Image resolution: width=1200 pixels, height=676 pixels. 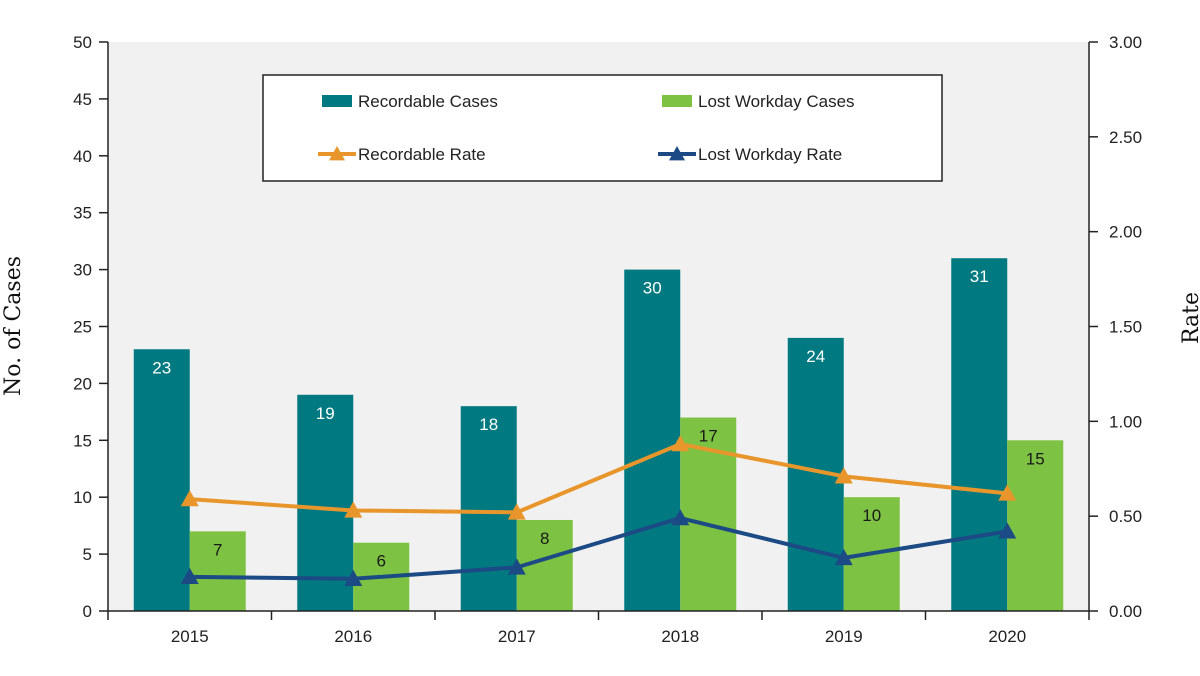 What do you see at coordinates (1125, 327) in the screenshot?
I see `y2-tick-label: 1.50` at bounding box center [1125, 327].